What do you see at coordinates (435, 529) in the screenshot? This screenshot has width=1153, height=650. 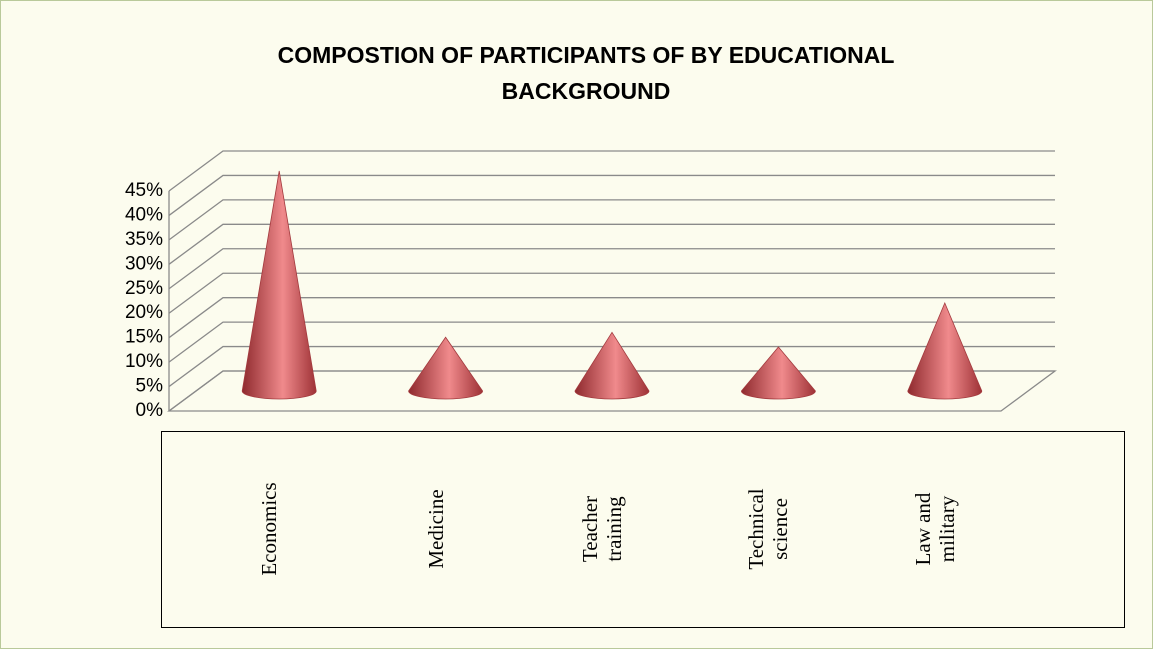 I see `x-tick-label: Medicine` at bounding box center [435, 529].